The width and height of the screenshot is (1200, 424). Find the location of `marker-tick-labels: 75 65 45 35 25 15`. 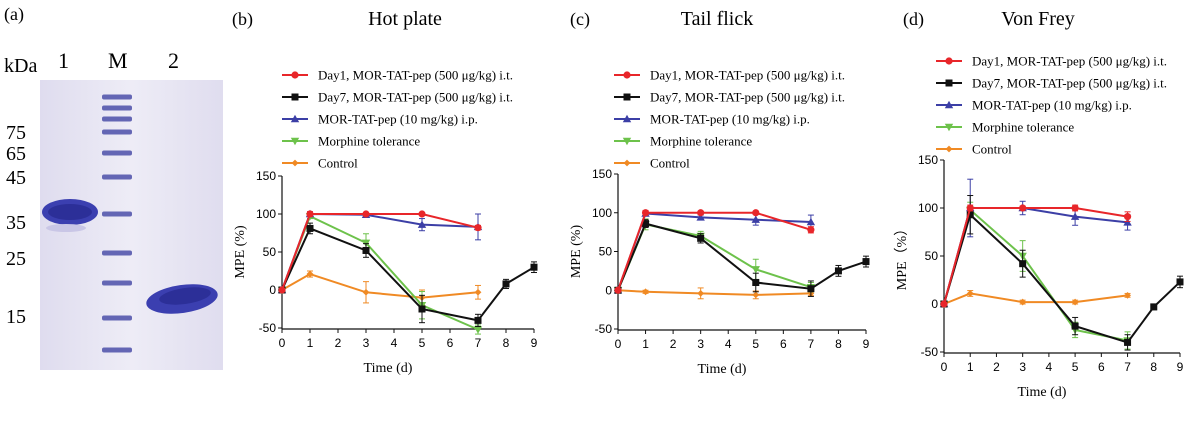

marker-tick-labels: 75 65 45 35 25 15 is located at coordinates (16, 225).